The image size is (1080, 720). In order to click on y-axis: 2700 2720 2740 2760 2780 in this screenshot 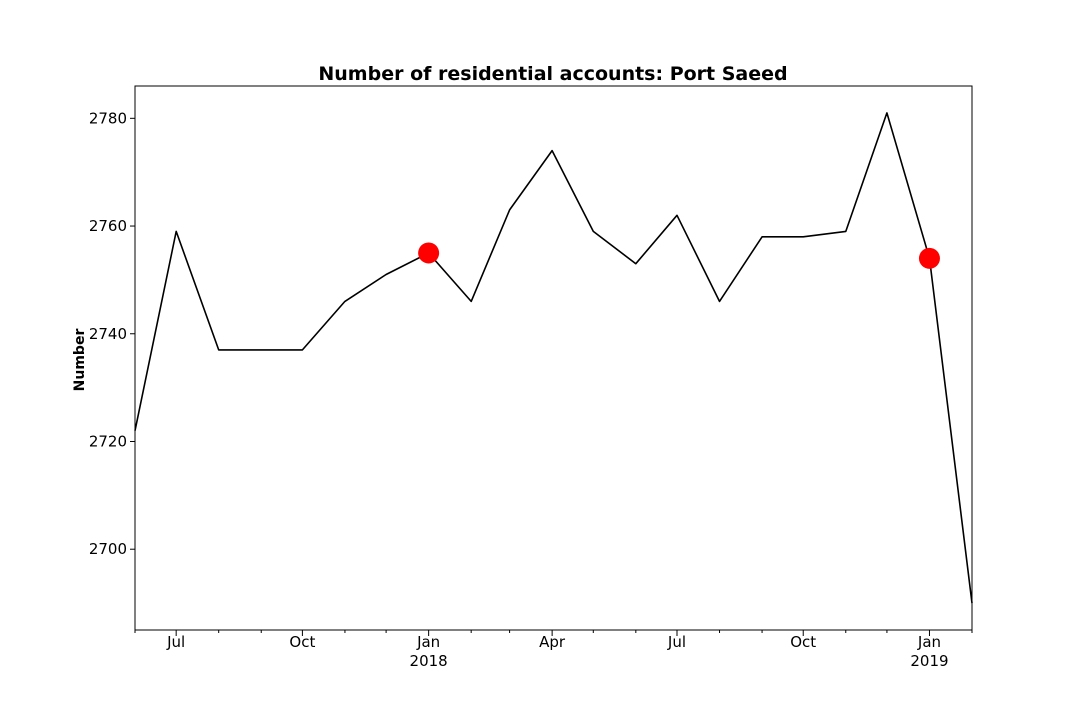, I will do `click(112, 333)`.